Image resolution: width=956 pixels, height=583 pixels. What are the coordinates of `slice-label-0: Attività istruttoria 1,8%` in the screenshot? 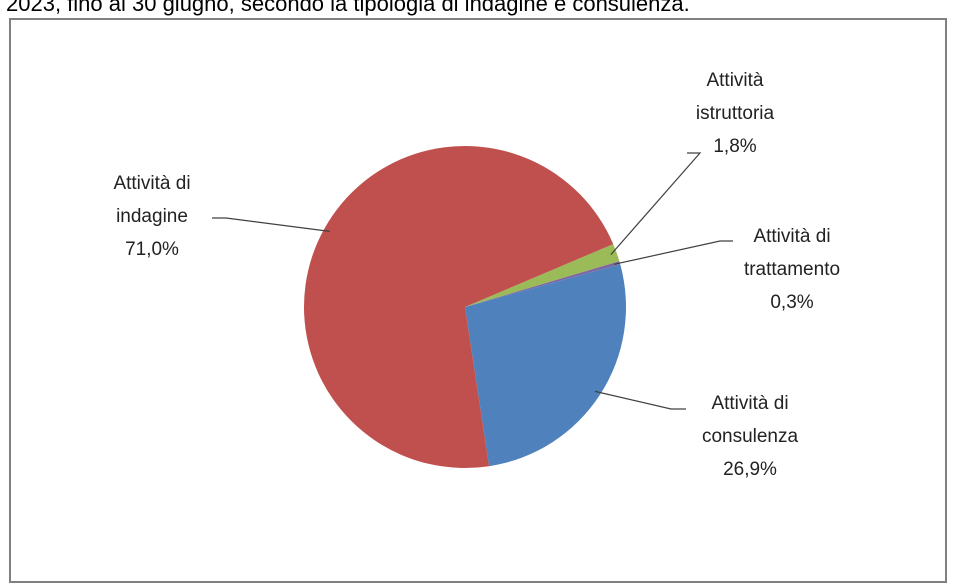 It's located at (735, 113).